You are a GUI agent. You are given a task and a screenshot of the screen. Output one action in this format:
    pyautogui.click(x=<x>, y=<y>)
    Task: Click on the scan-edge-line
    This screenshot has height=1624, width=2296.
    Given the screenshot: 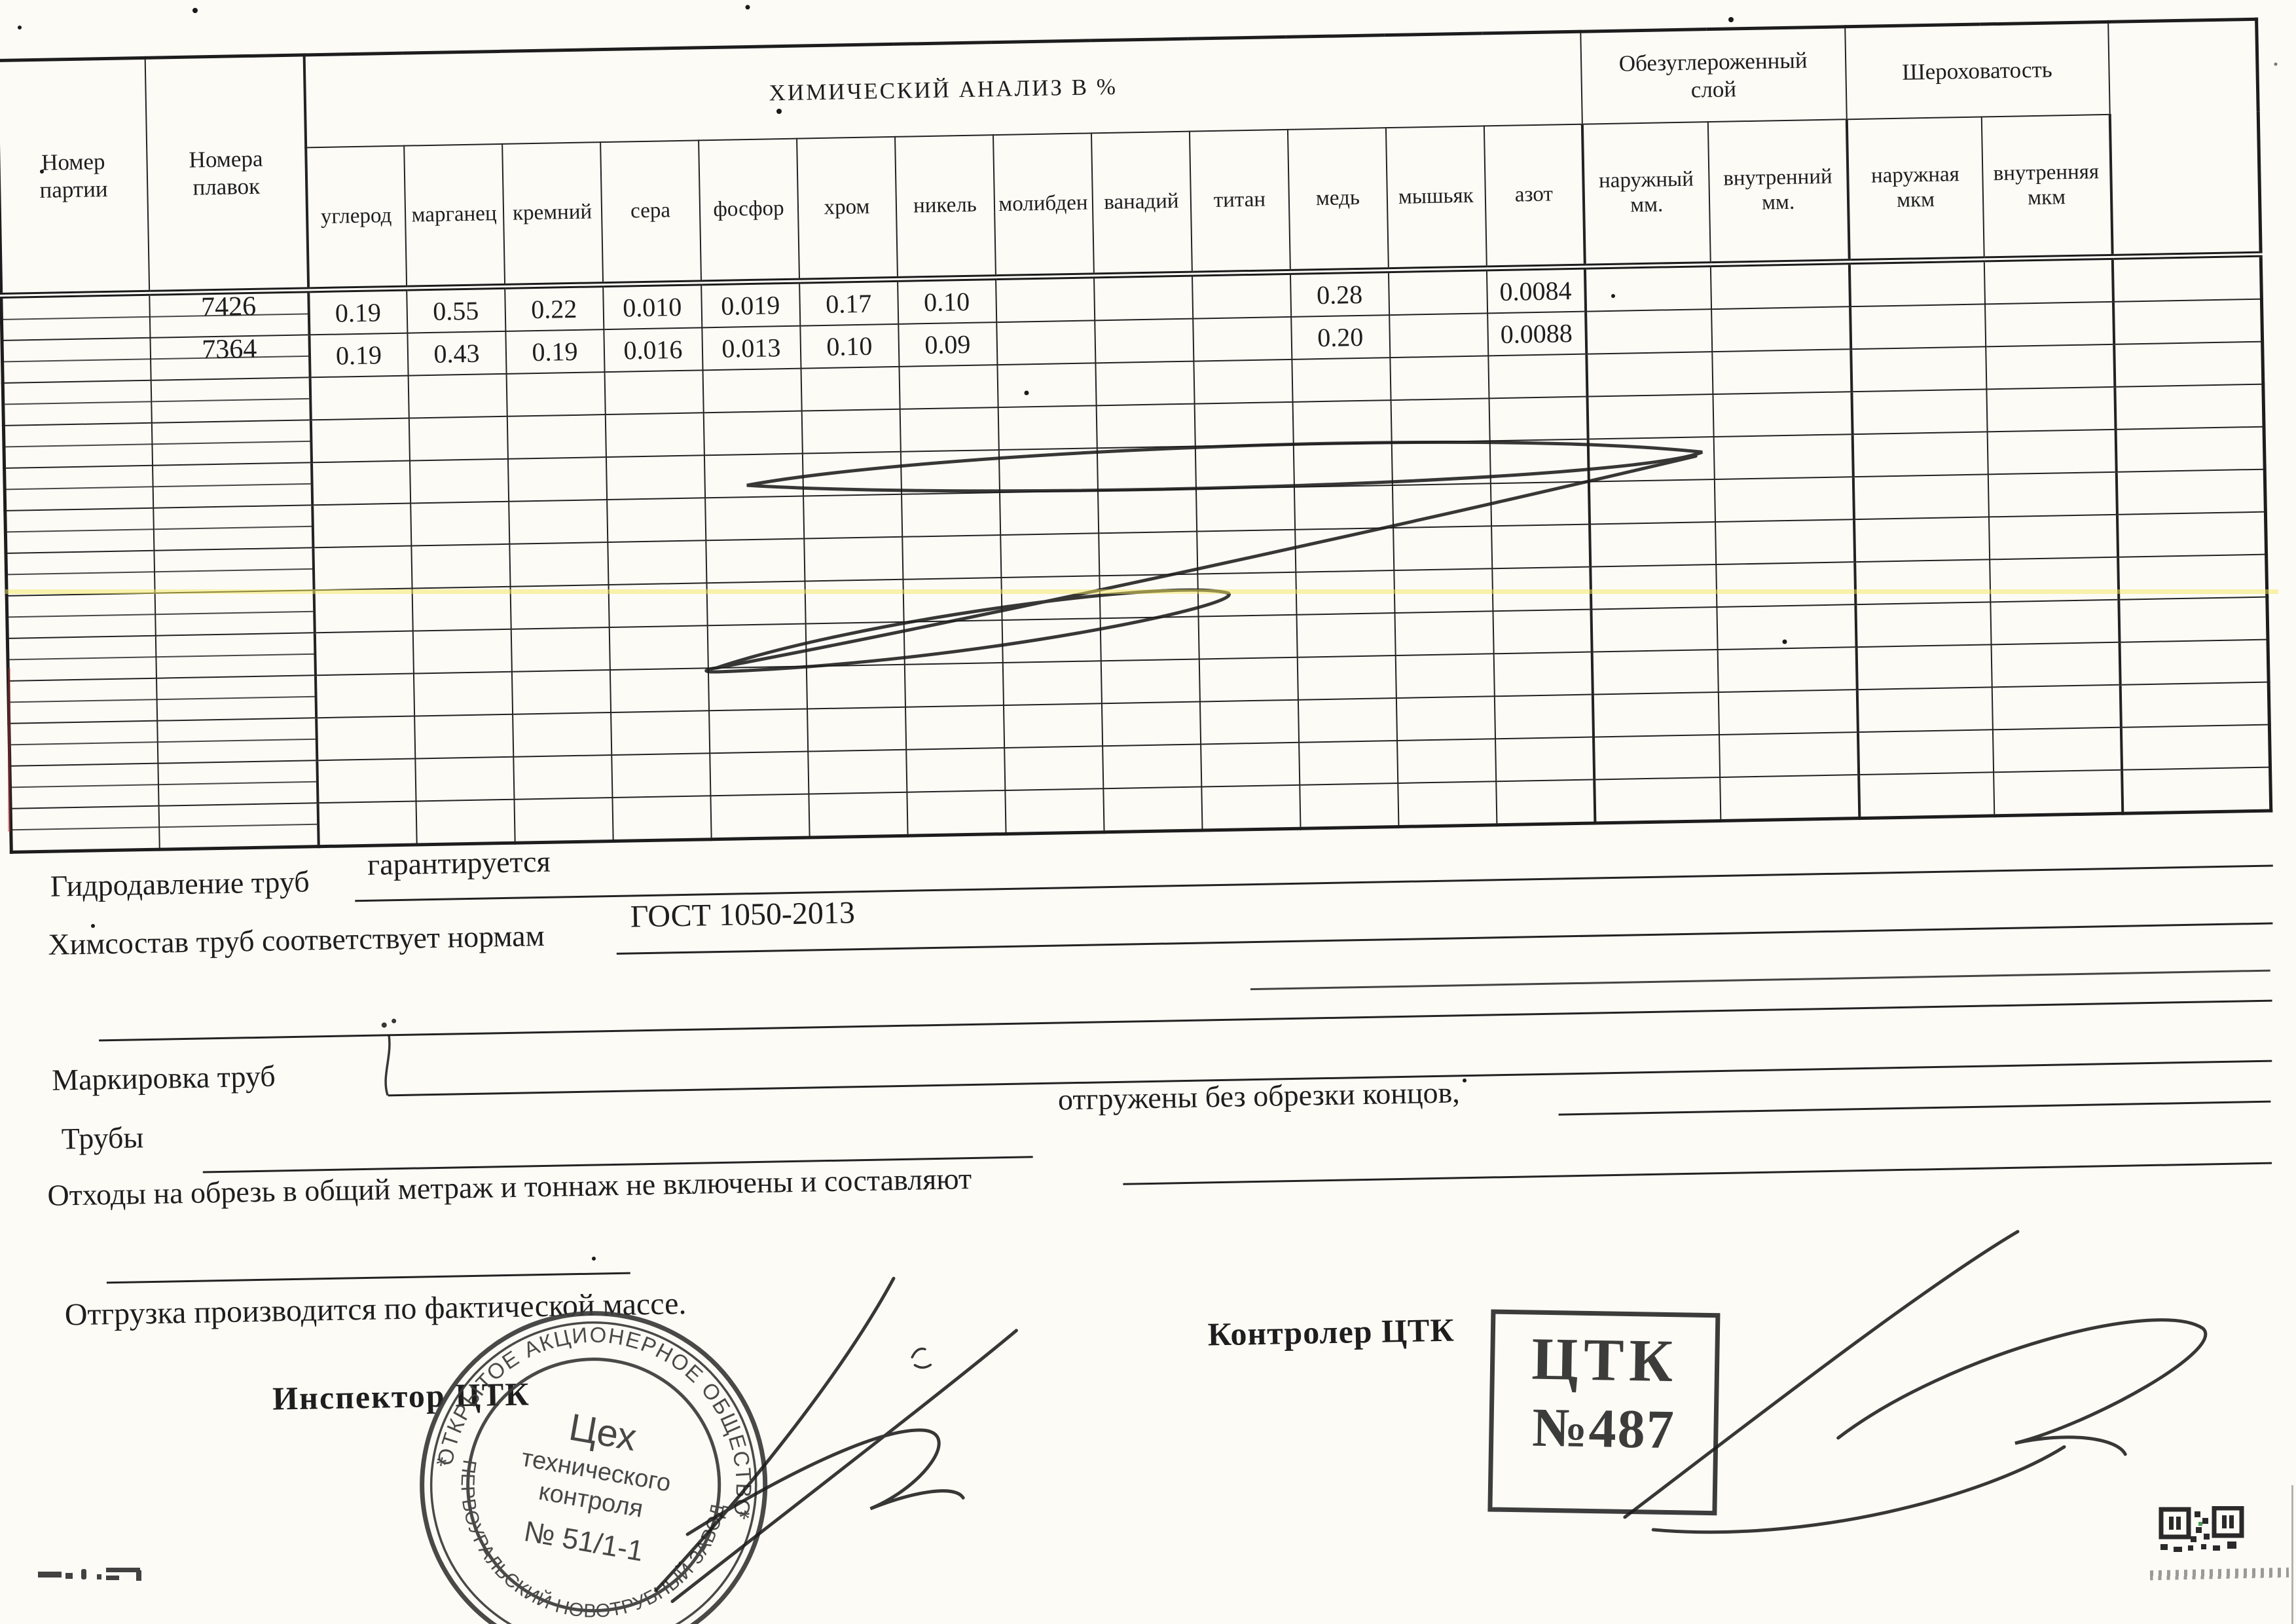 What is the action you would take?
    pyautogui.click(x=2292, y=1554)
    